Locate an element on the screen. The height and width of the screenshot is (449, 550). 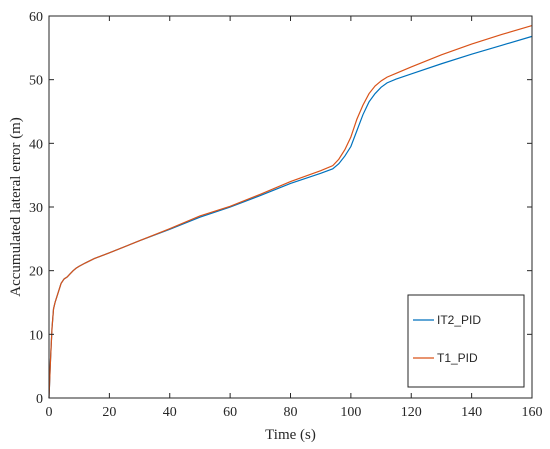
x-tick-label: 0 is located at coordinates (49, 412).